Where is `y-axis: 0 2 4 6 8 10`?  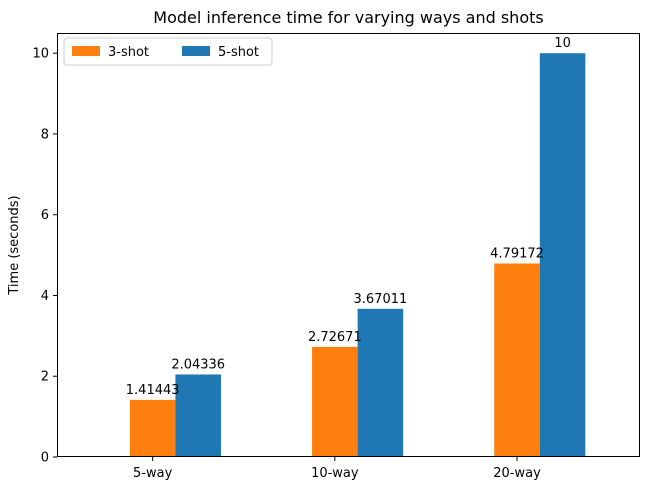 y-axis: 0 2 4 6 8 10 is located at coordinates (44, 256).